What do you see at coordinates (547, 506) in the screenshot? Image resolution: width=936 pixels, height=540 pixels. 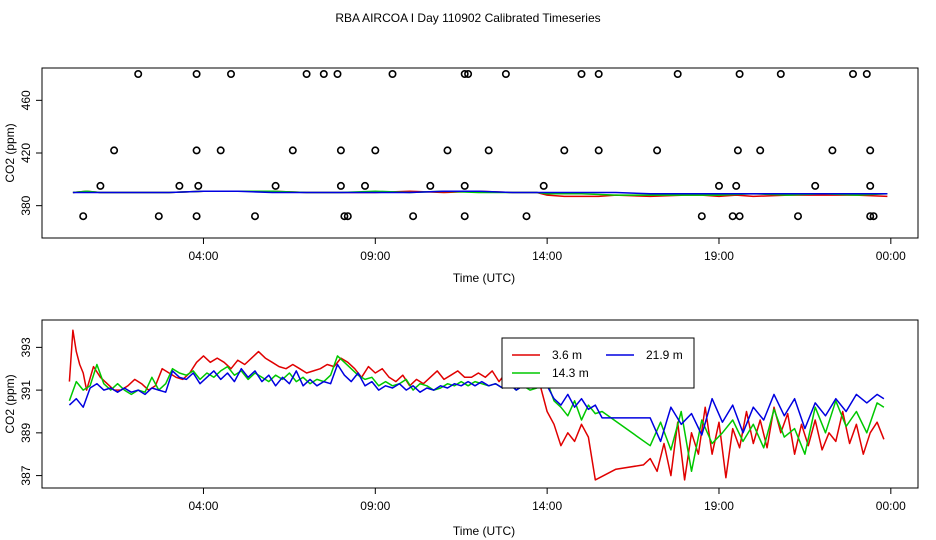 I see `bottom-x-tick-label: 14:00` at bounding box center [547, 506].